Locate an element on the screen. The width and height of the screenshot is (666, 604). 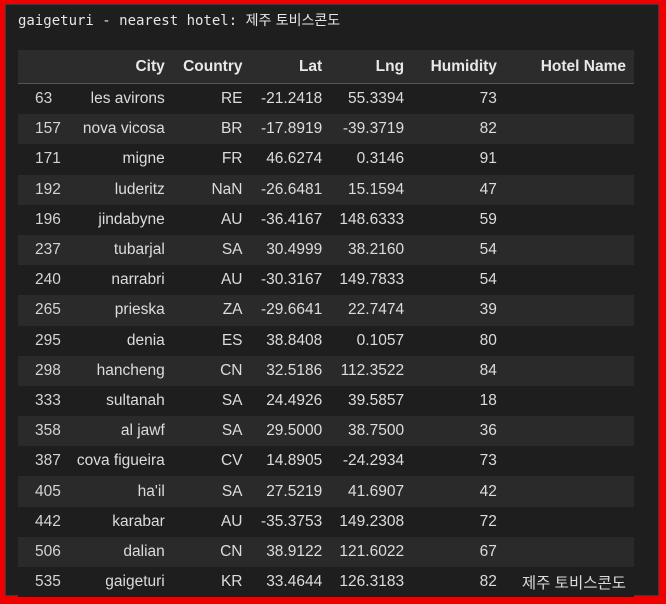
table-row: 442 karabar AU -35.3753 149.2308 72 is located at coordinates (326, 521).